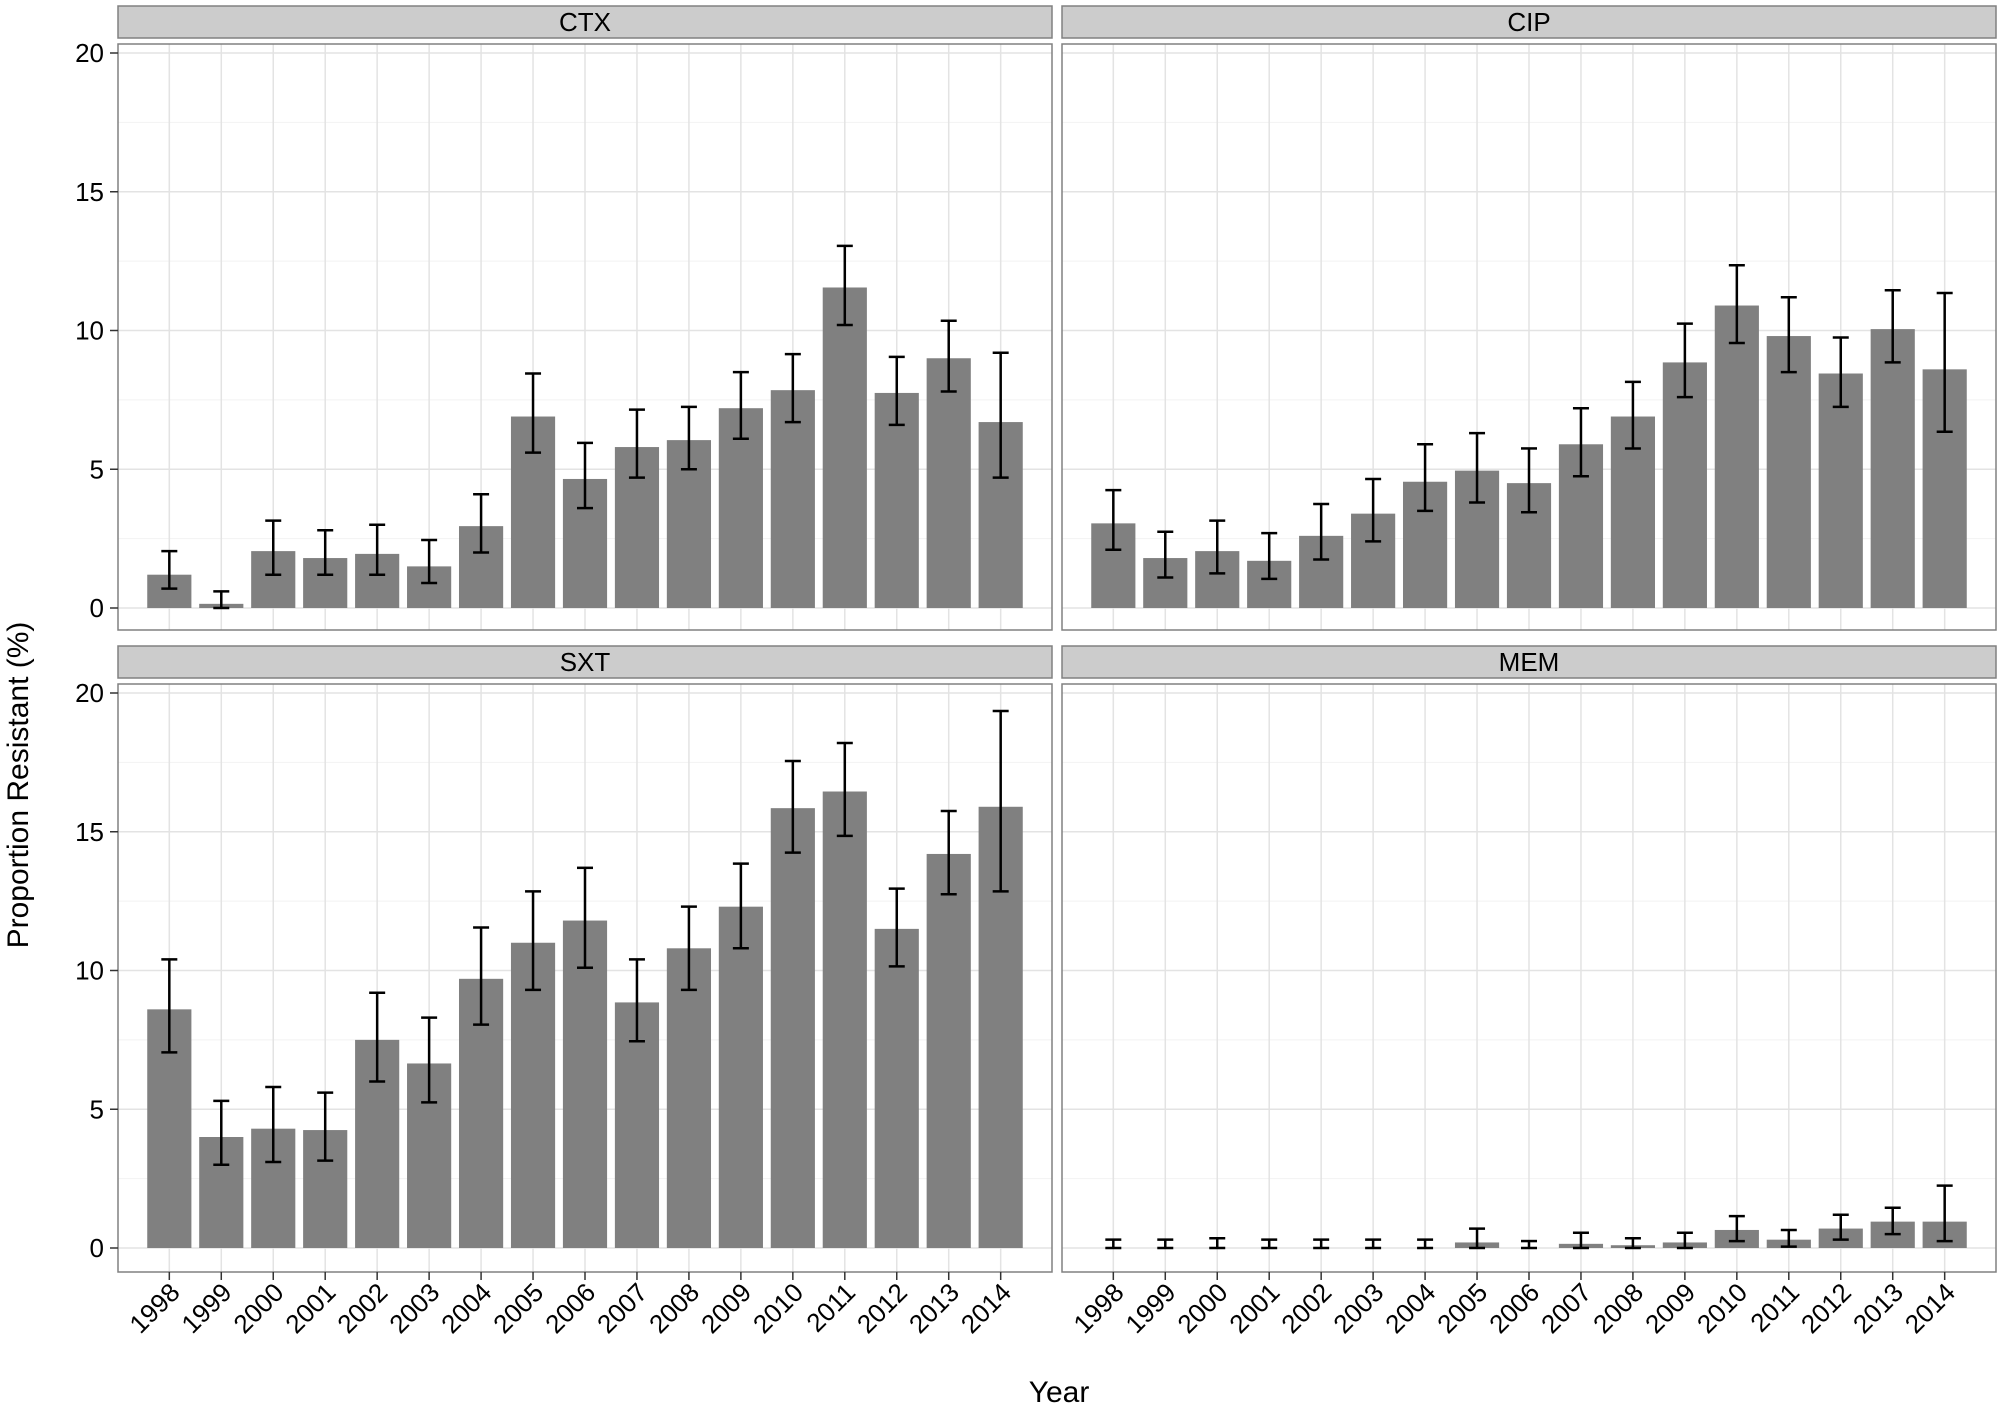  I want to click on facet-title-sxt: SXT, so click(585, 662).